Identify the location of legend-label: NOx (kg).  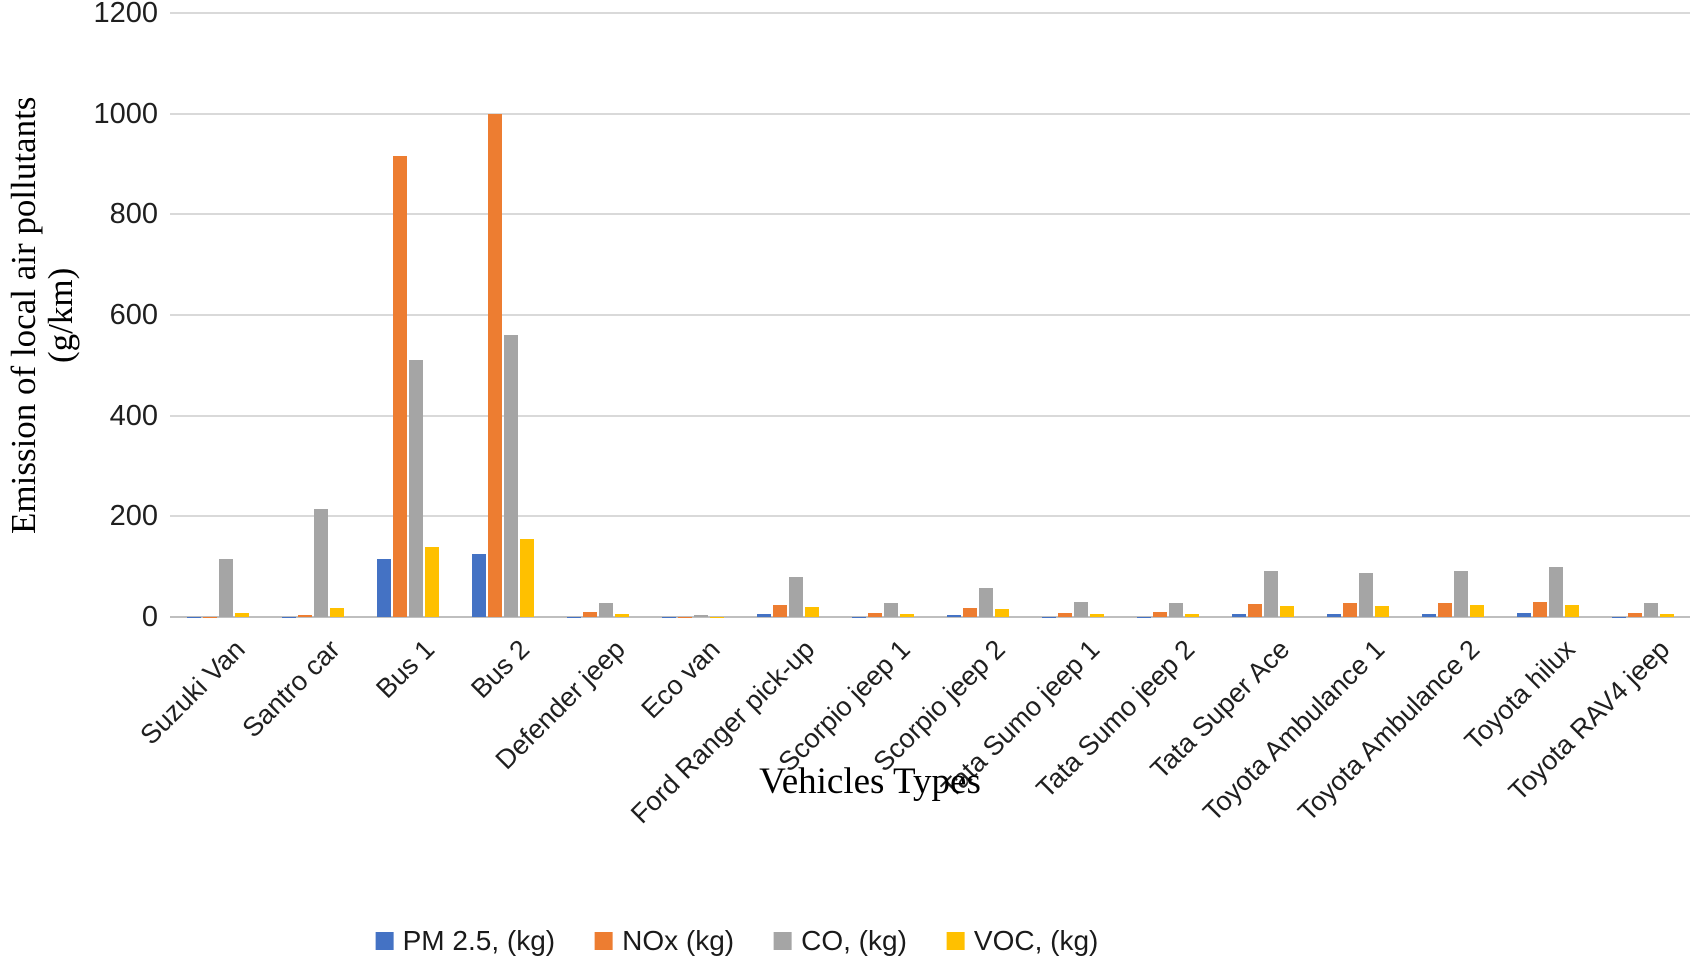
(678, 940).